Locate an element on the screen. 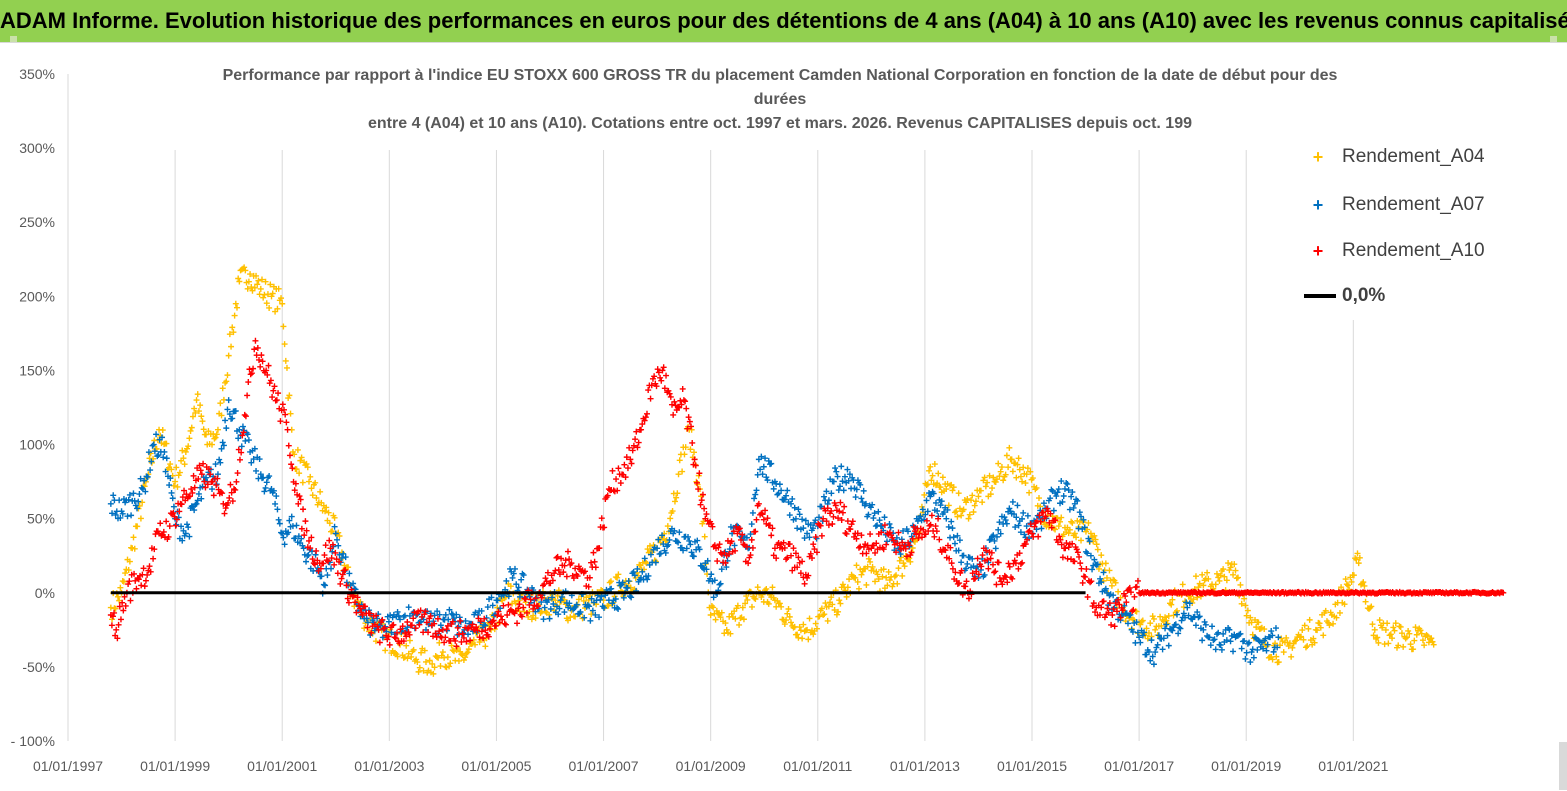 This screenshot has width=1567, height=791. y-tick-label: 250% is located at coordinates (37, 222).